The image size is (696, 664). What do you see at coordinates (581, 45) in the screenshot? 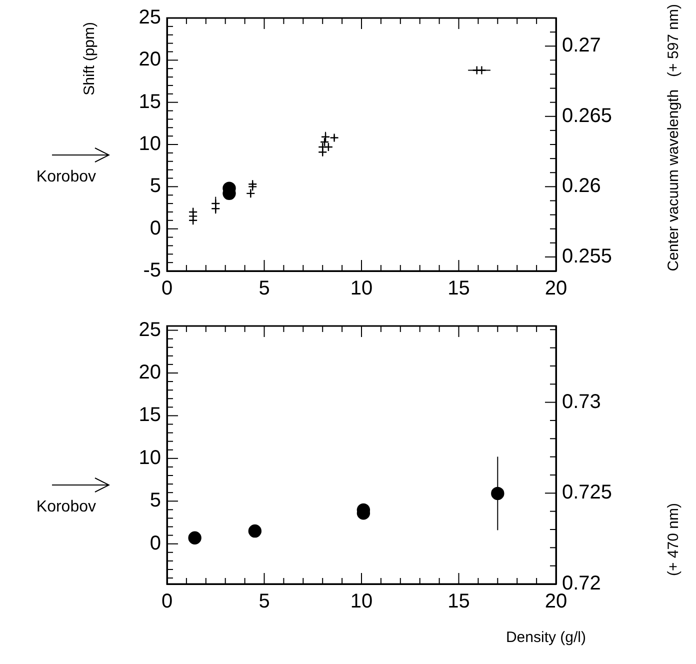
I see `y2-tick-label: 0.27` at bounding box center [581, 45].